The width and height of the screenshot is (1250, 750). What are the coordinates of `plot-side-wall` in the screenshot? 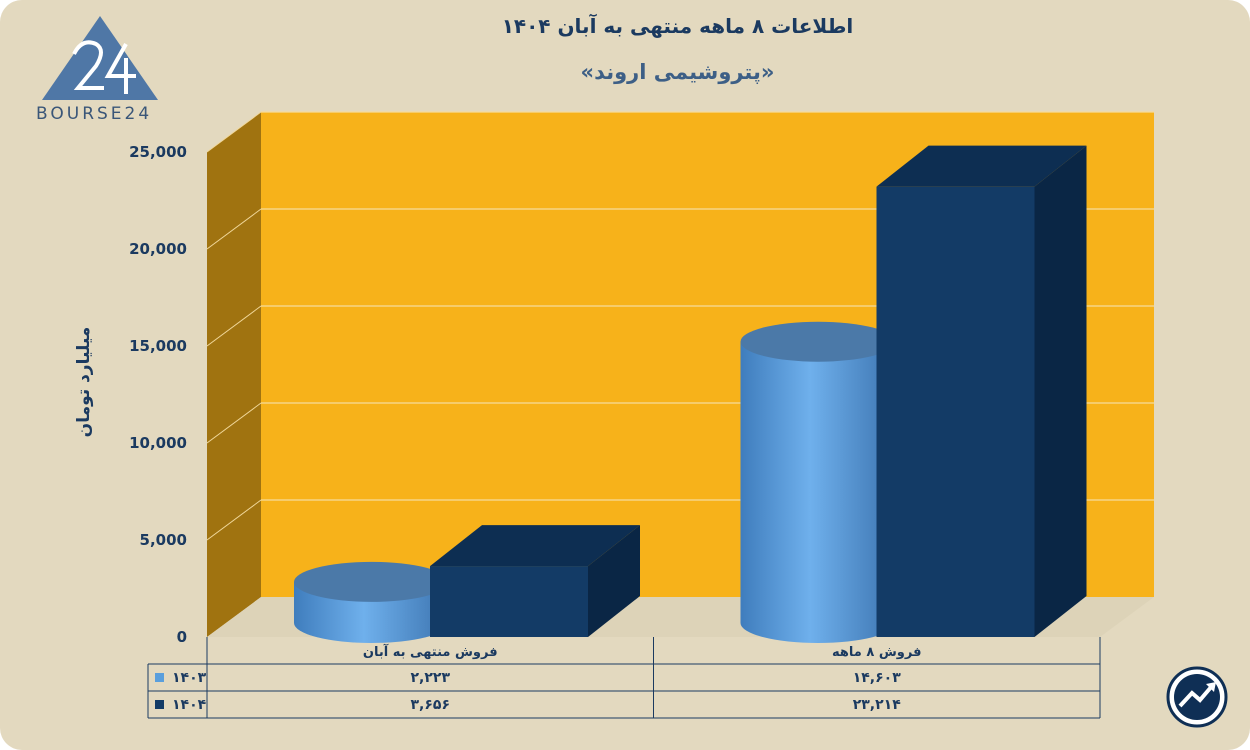 It's located at (234, 374).